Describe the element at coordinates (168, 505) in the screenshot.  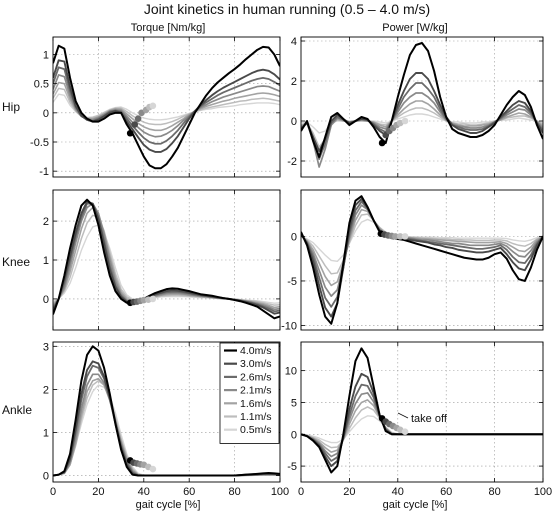
I see `xlabel-left: gait cycle [%]` at that location.